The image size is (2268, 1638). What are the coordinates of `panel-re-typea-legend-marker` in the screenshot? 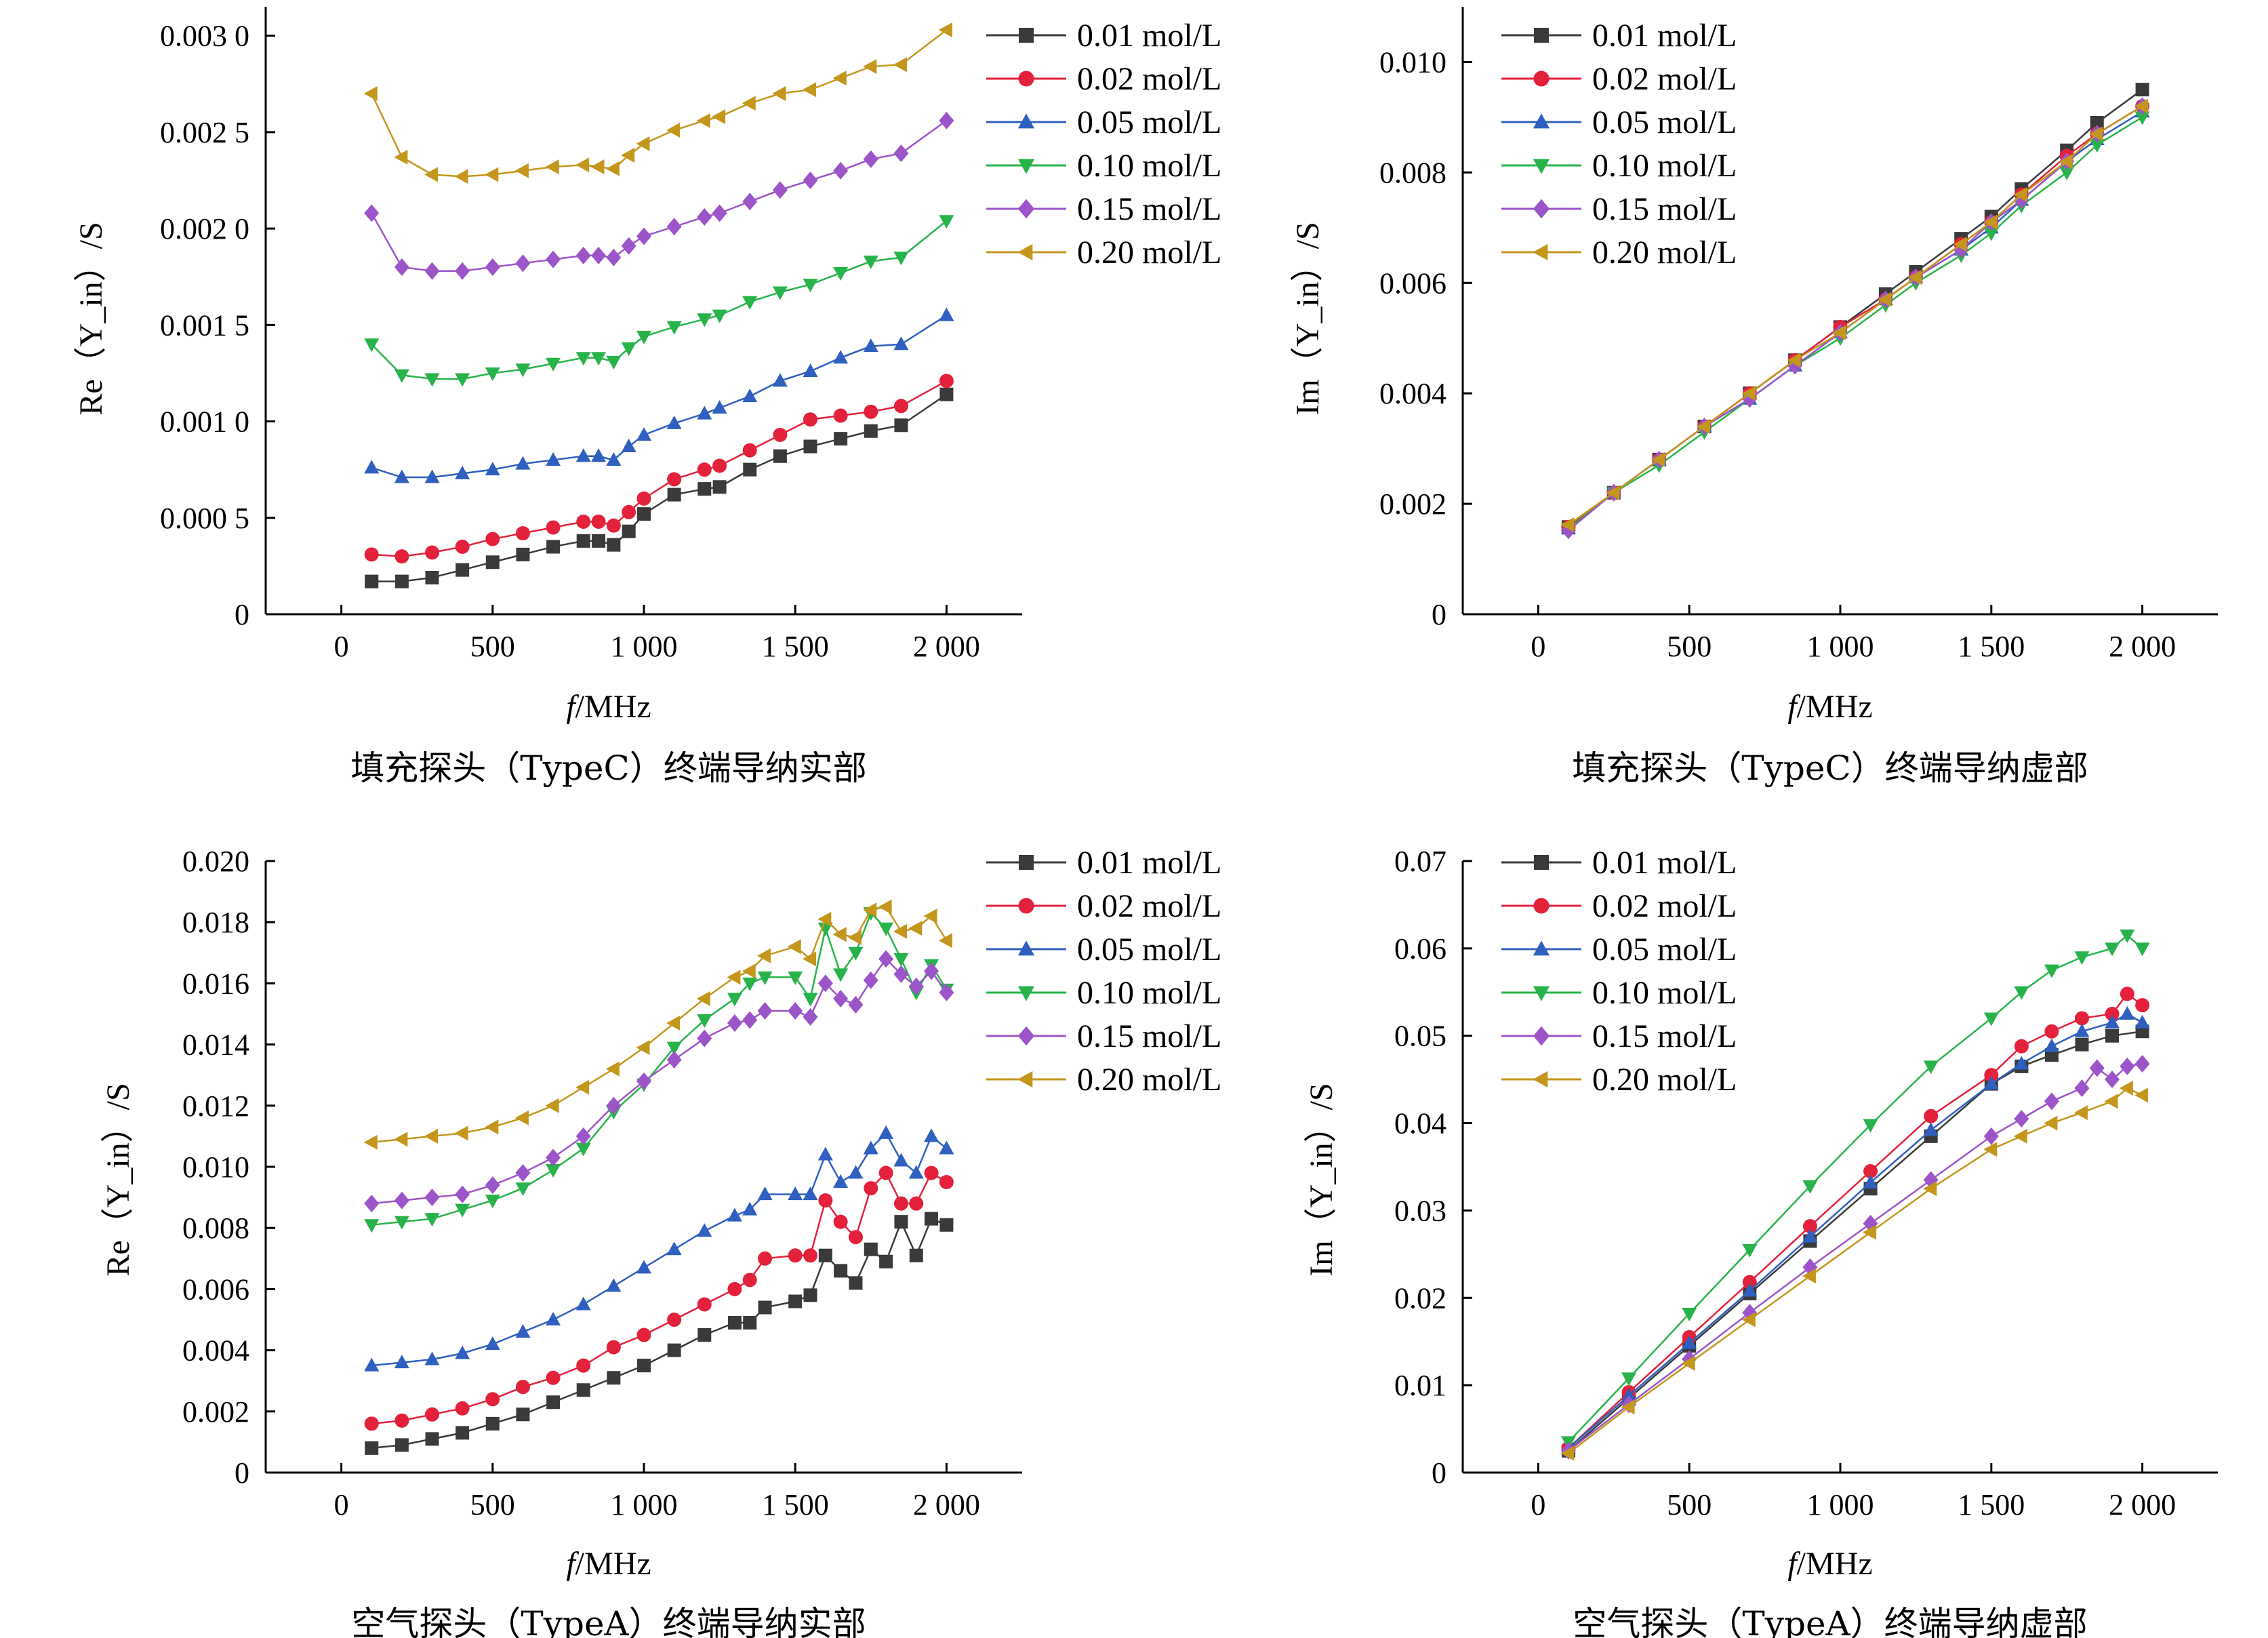 It's located at (1026, 906).